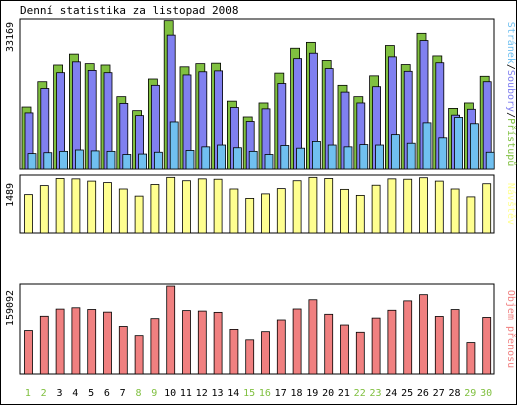  What do you see at coordinates (423, 393) in the screenshot?
I see `x-tick-label: 26` at bounding box center [423, 393].